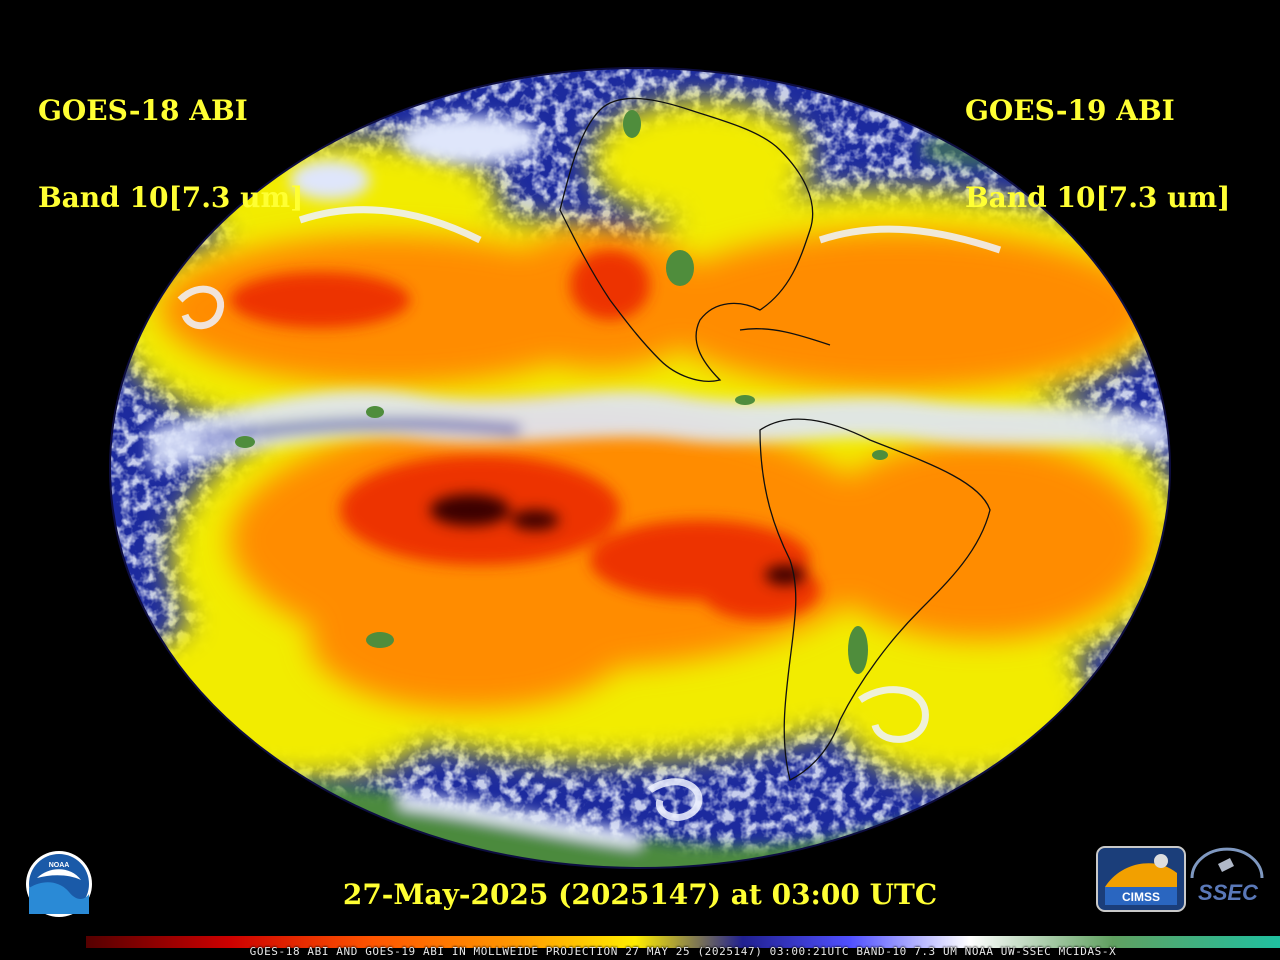 This screenshot has width=1280, height=960. What do you see at coordinates (59, 865) in the screenshot?
I see `noaa-logo-text: NOAA` at bounding box center [59, 865].